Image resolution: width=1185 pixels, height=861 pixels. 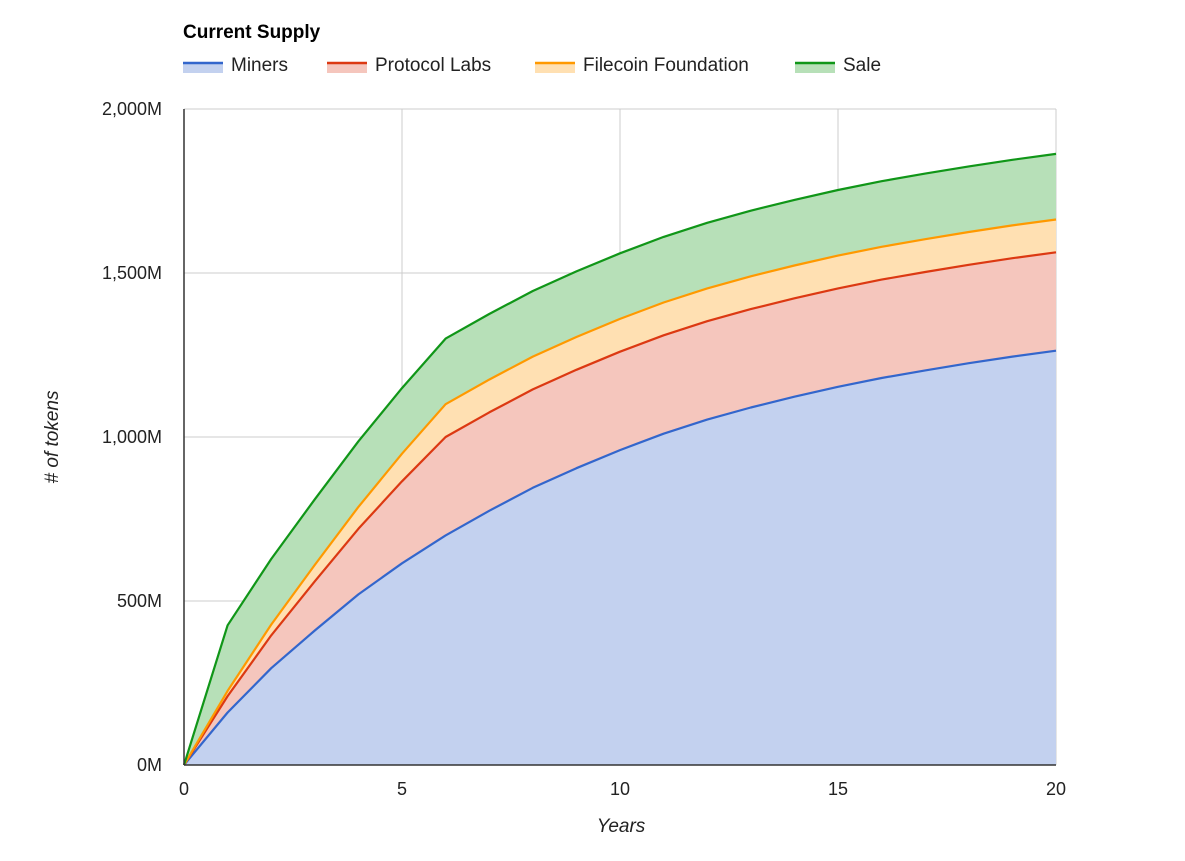 I want to click on x-tick-label: 15, so click(x=838, y=789).